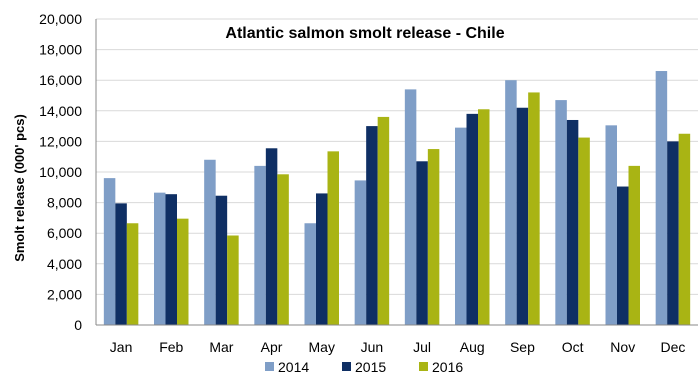  Describe the element at coordinates (121, 264) in the screenshot. I see `bar-2015-jan` at that location.